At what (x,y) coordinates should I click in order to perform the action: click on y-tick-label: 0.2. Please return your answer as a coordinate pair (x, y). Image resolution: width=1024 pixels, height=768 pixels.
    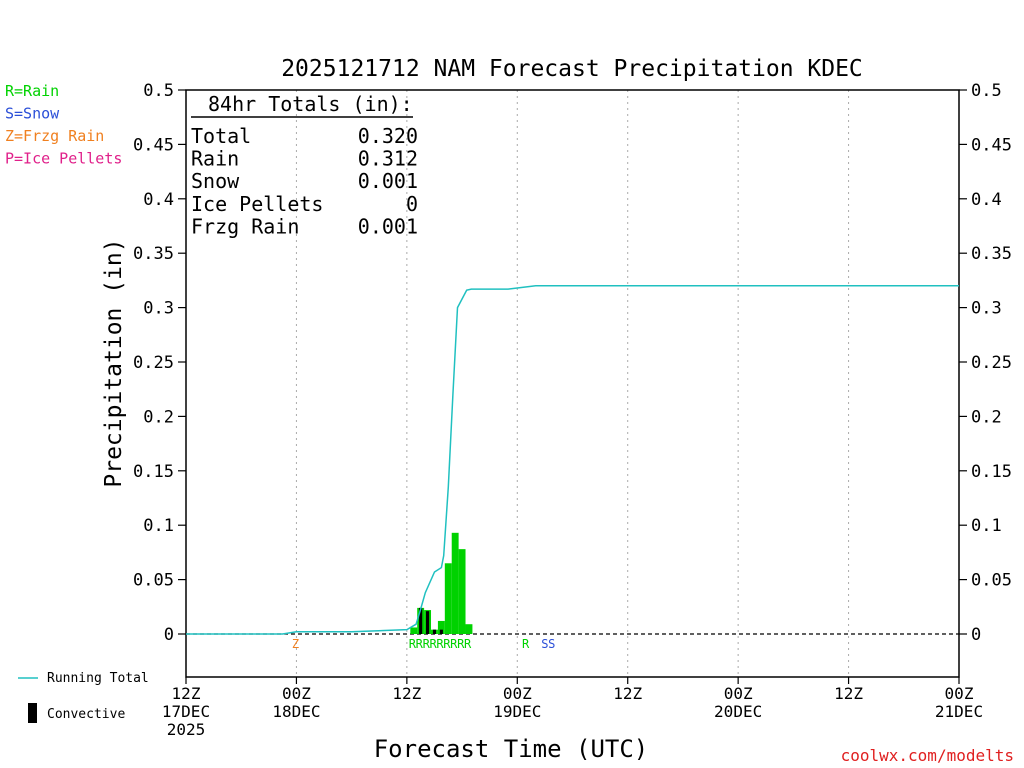
    Looking at the image, I should click on (158, 417).